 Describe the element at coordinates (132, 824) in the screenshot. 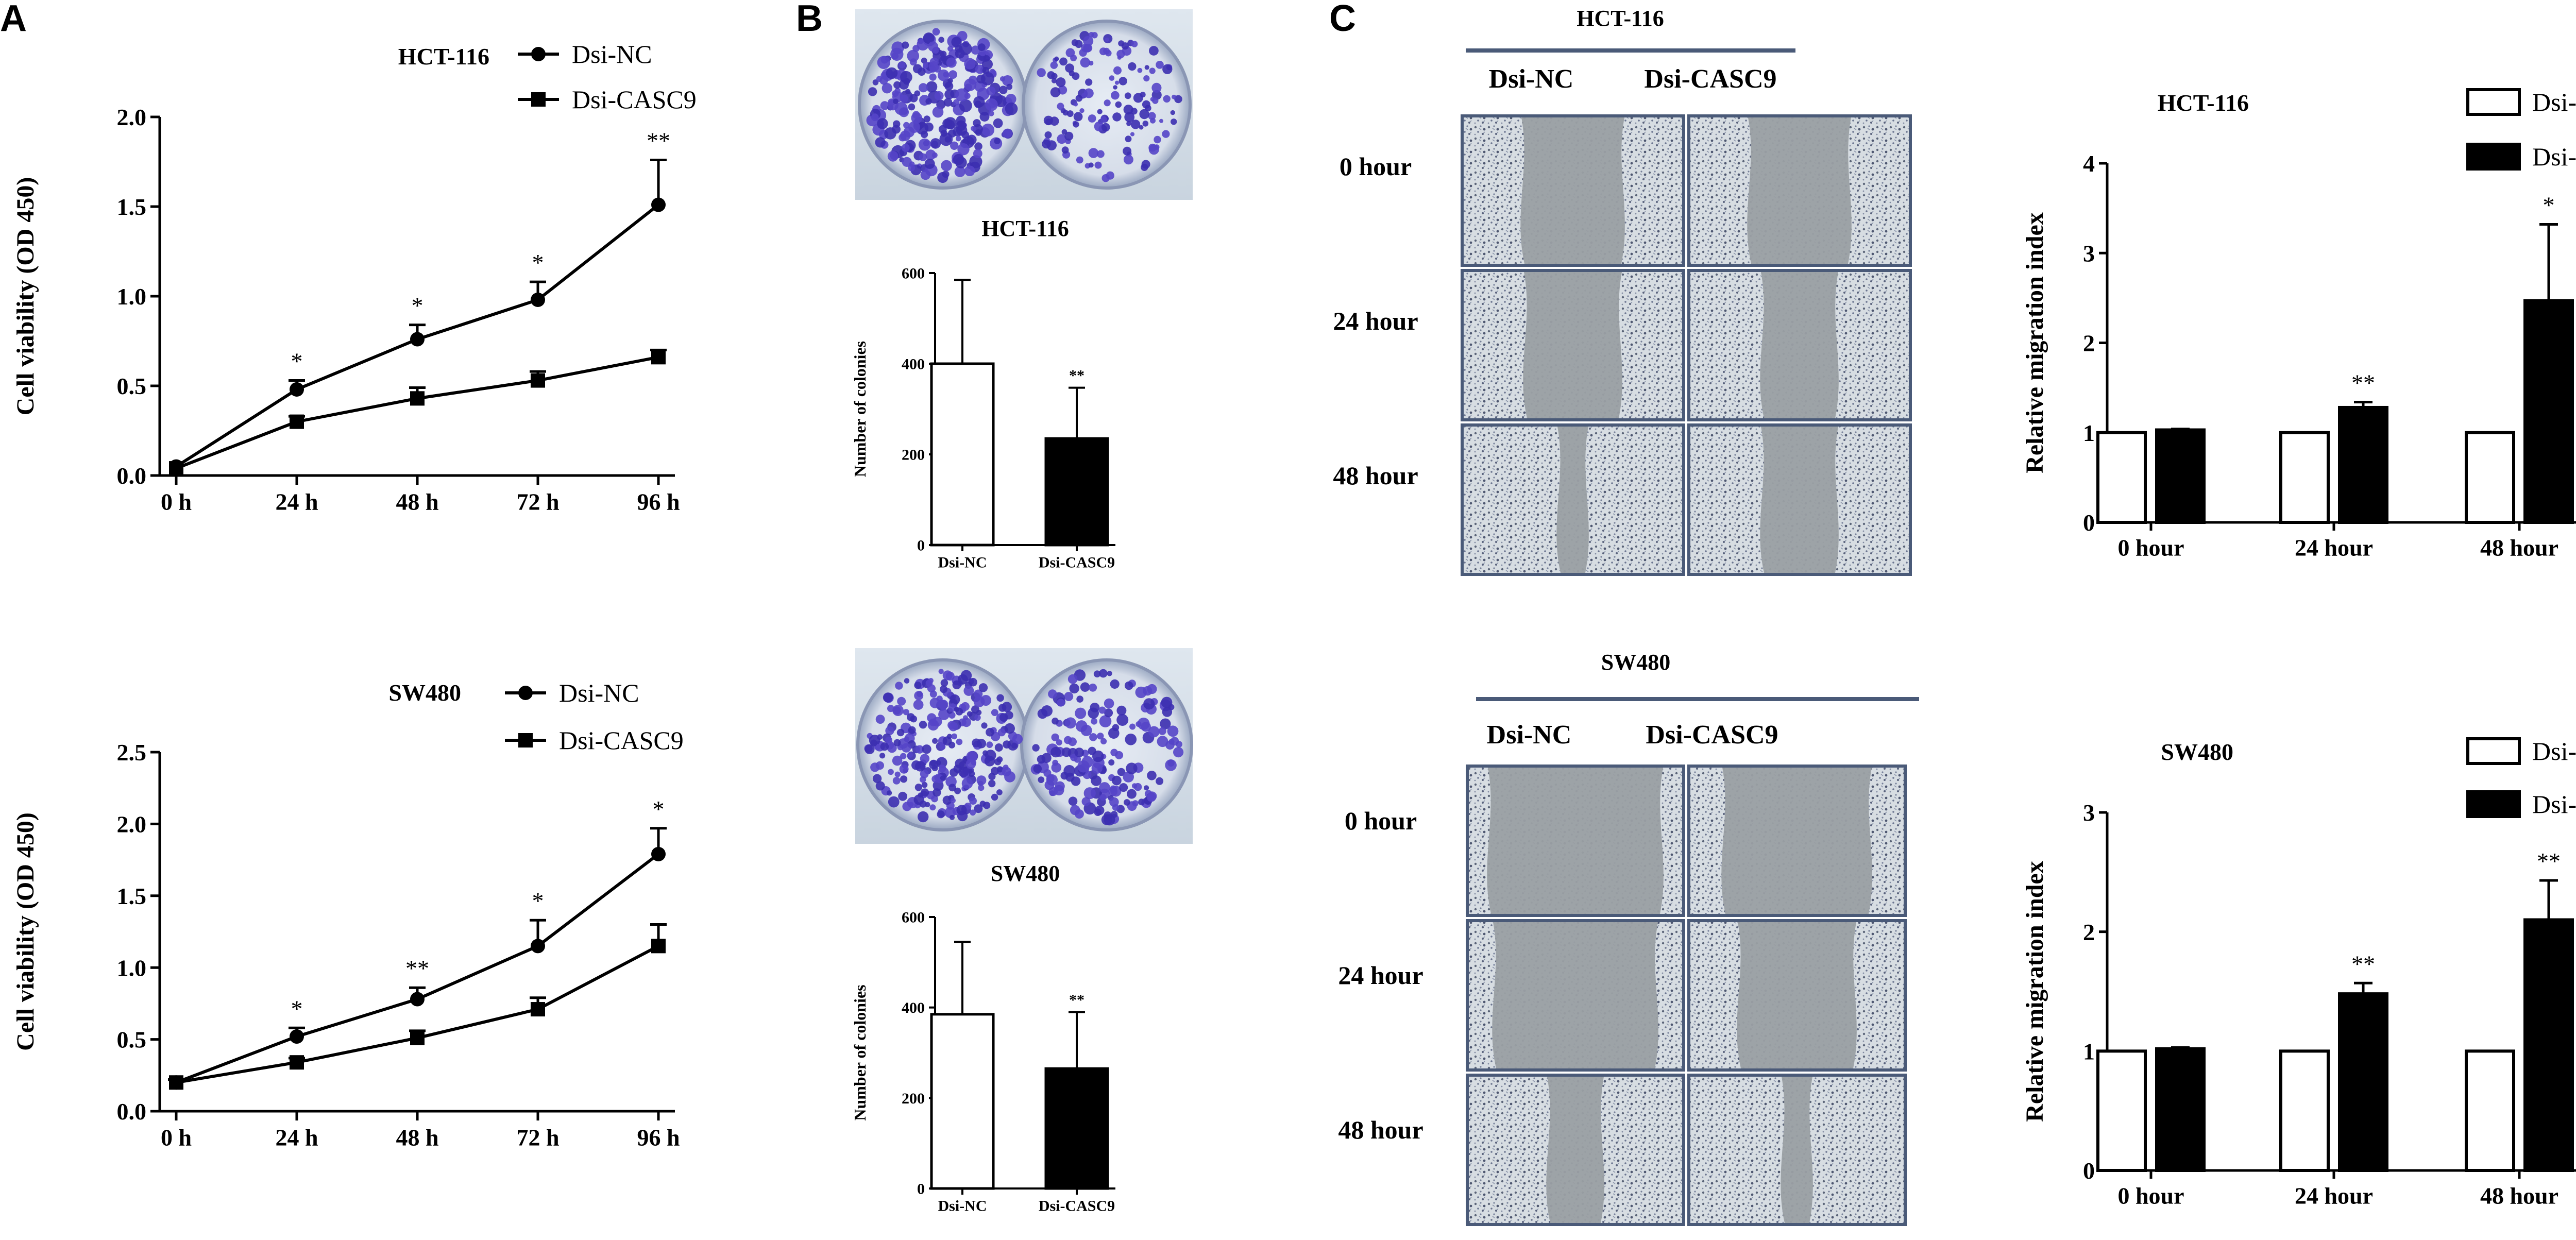

I see `y-tick-label: 2.0` at that location.